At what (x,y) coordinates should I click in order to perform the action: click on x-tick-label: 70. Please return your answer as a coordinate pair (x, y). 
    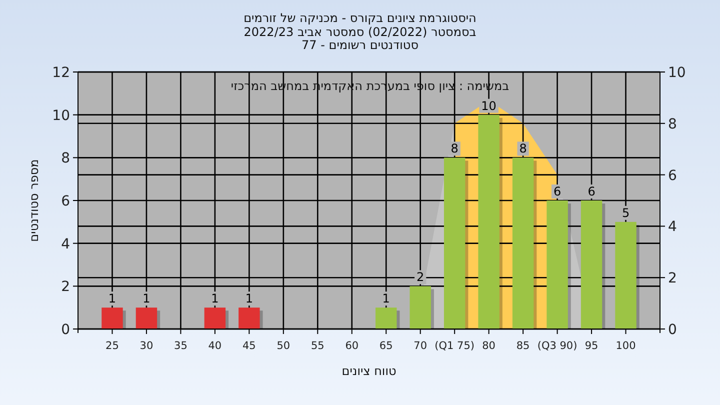
    Looking at the image, I should click on (421, 346).